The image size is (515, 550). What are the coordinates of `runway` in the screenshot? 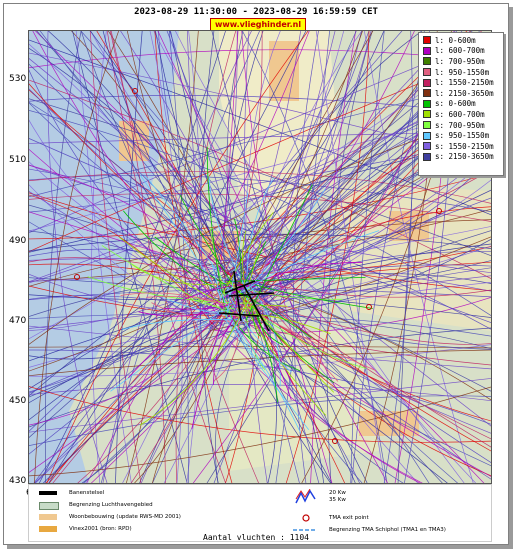 It's located at (251, 294).